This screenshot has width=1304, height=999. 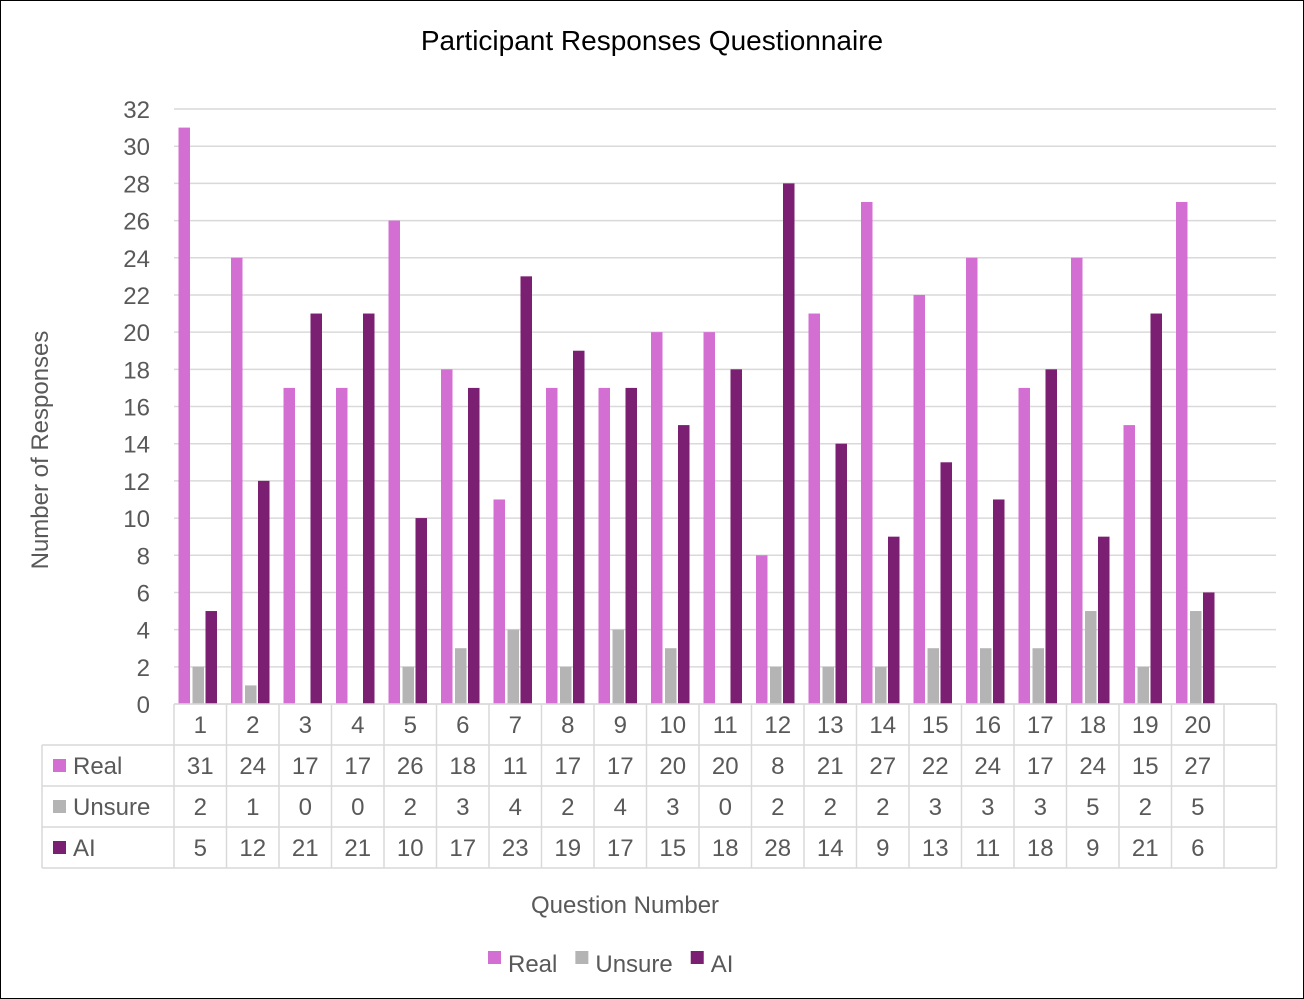 What do you see at coordinates (515, 725) in the screenshot?
I see `x-tick-label: 7` at bounding box center [515, 725].